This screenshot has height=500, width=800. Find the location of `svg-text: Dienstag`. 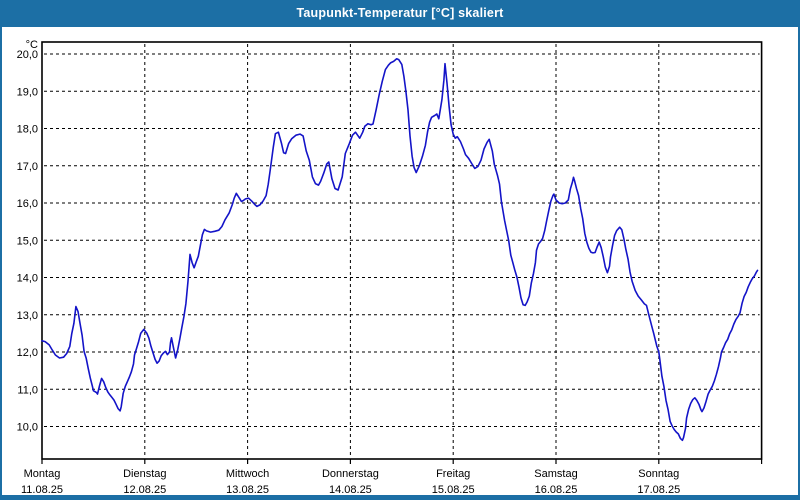

svg-text: Dienstag is located at coordinates (144, 474).